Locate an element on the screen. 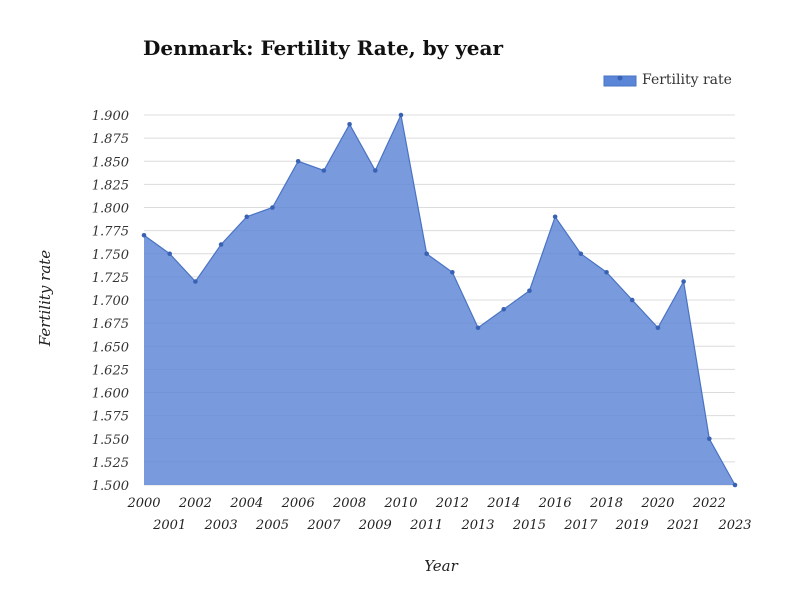 The width and height of the screenshot is (800, 600). y-tick-label: 1.675 is located at coordinates (110, 324).